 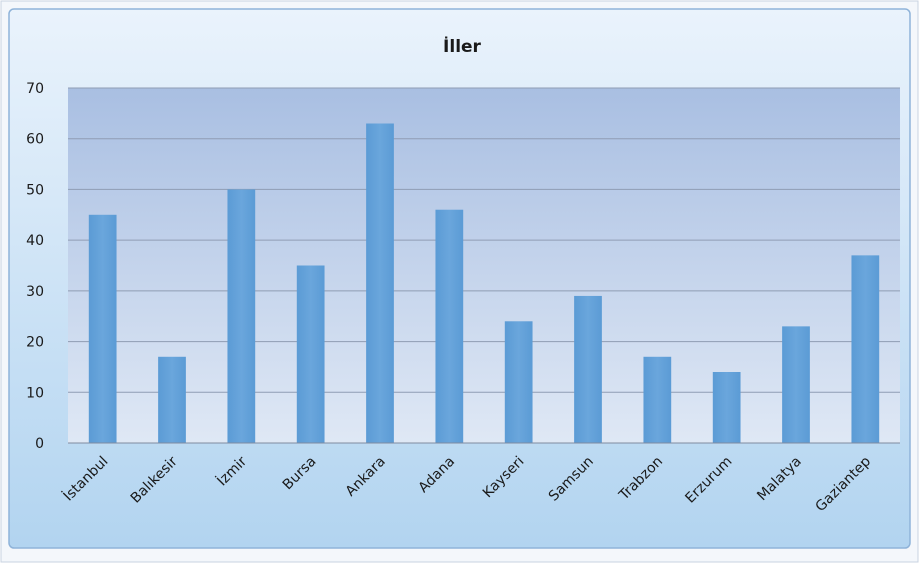 What do you see at coordinates (35, 393) in the screenshot?
I see `y-tick-label: 10` at bounding box center [35, 393].